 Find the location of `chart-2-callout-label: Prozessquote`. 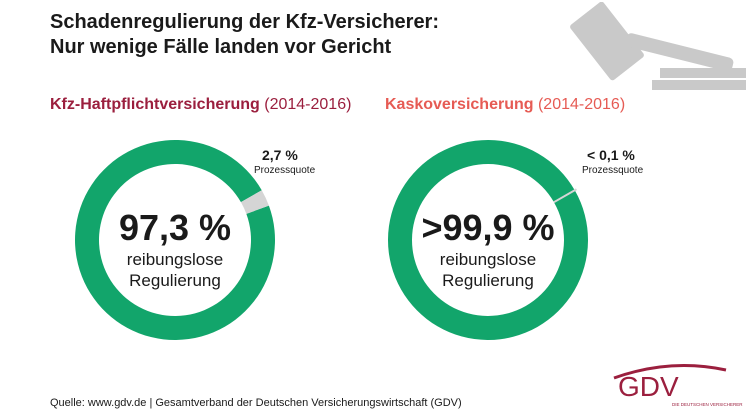

chart-2-callout-label: Prozessquote is located at coordinates (613, 170).